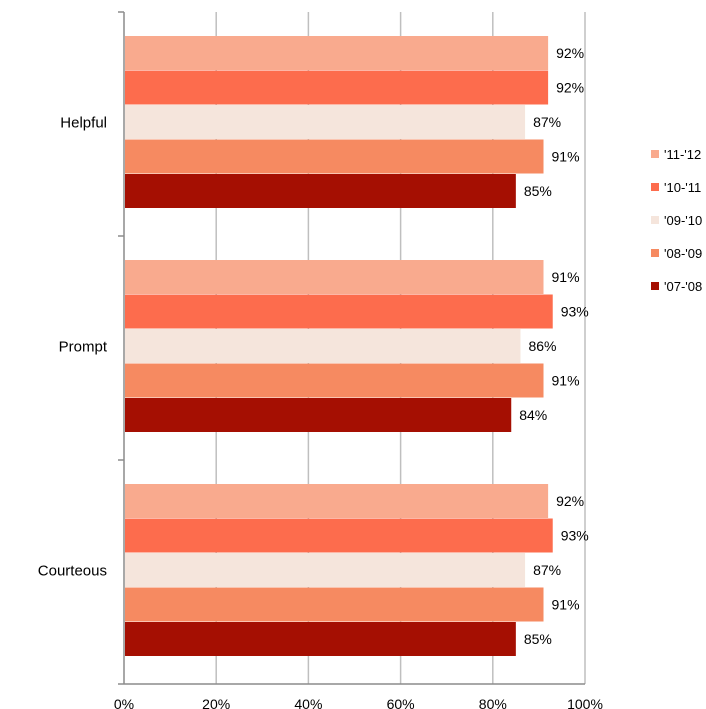 The image size is (706, 709). What do you see at coordinates (533, 415) in the screenshot?
I see `bar-value-label: 84%` at bounding box center [533, 415].